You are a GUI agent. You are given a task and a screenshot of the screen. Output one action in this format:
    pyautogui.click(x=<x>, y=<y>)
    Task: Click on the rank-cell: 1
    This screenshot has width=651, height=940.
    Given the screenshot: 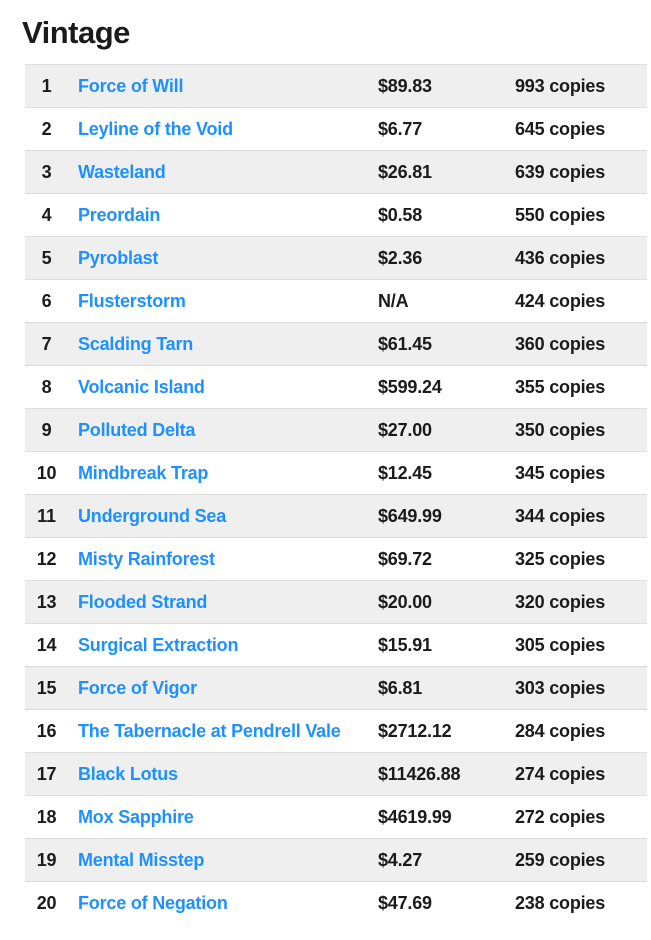 What is the action you would take?
    pyautogui.click(x=46, y=85)
    